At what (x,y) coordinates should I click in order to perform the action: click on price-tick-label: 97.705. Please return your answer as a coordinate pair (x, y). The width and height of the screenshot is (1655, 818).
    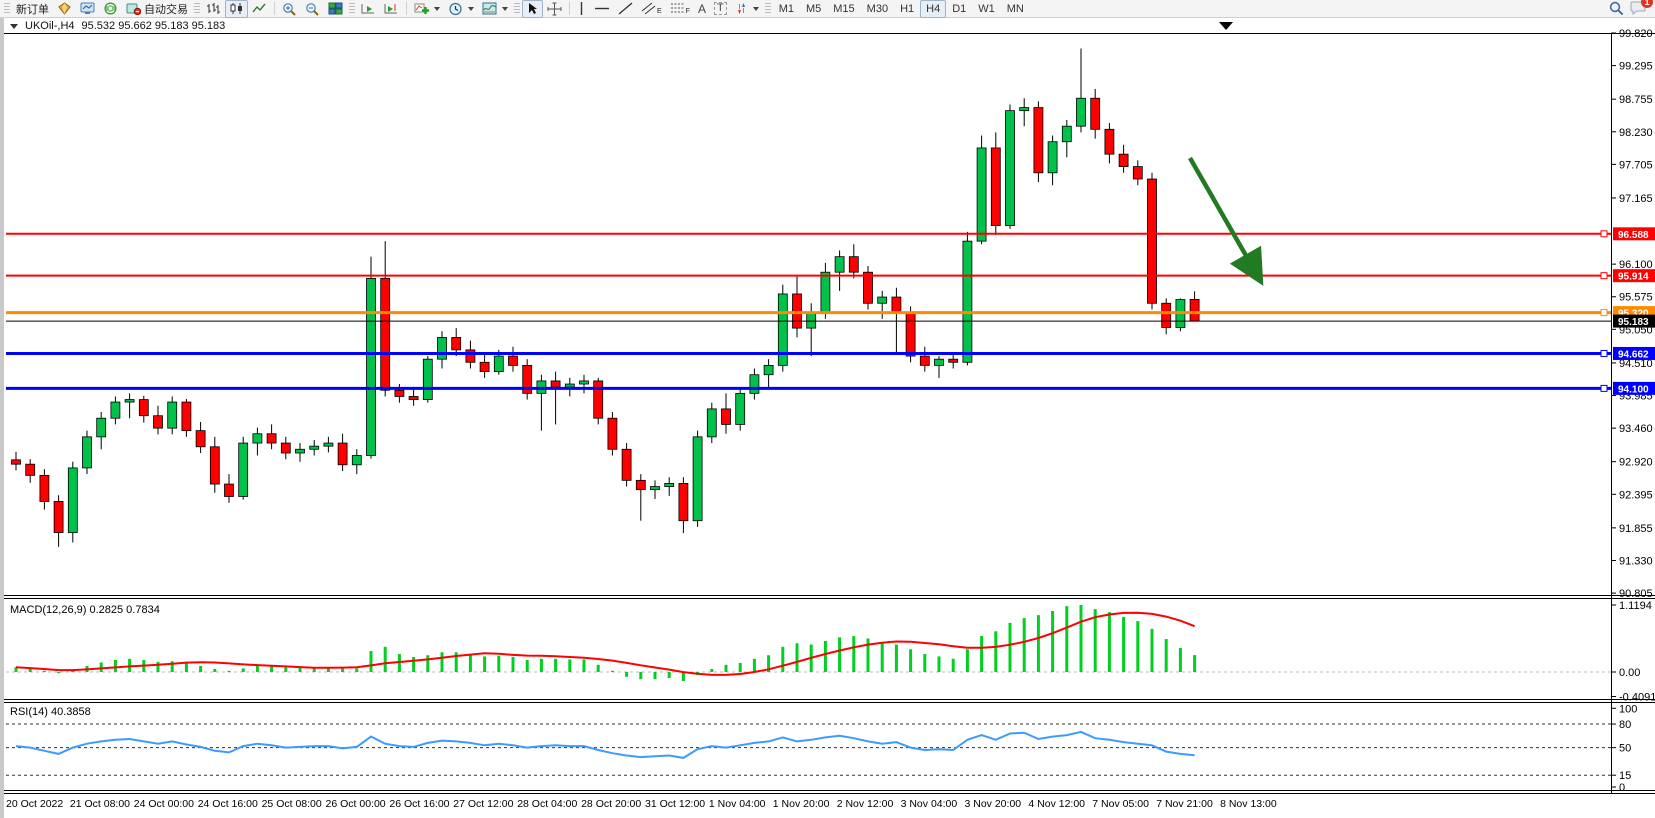
    Looking at the image, I should click on (1636, 165).